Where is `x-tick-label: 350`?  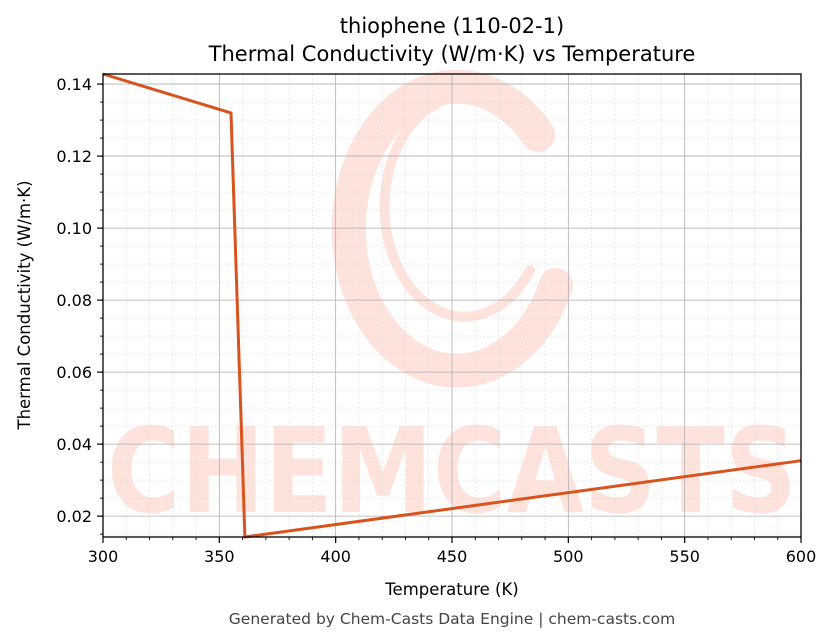
x-tick-label: 350 is located at coordinates (219, 556).